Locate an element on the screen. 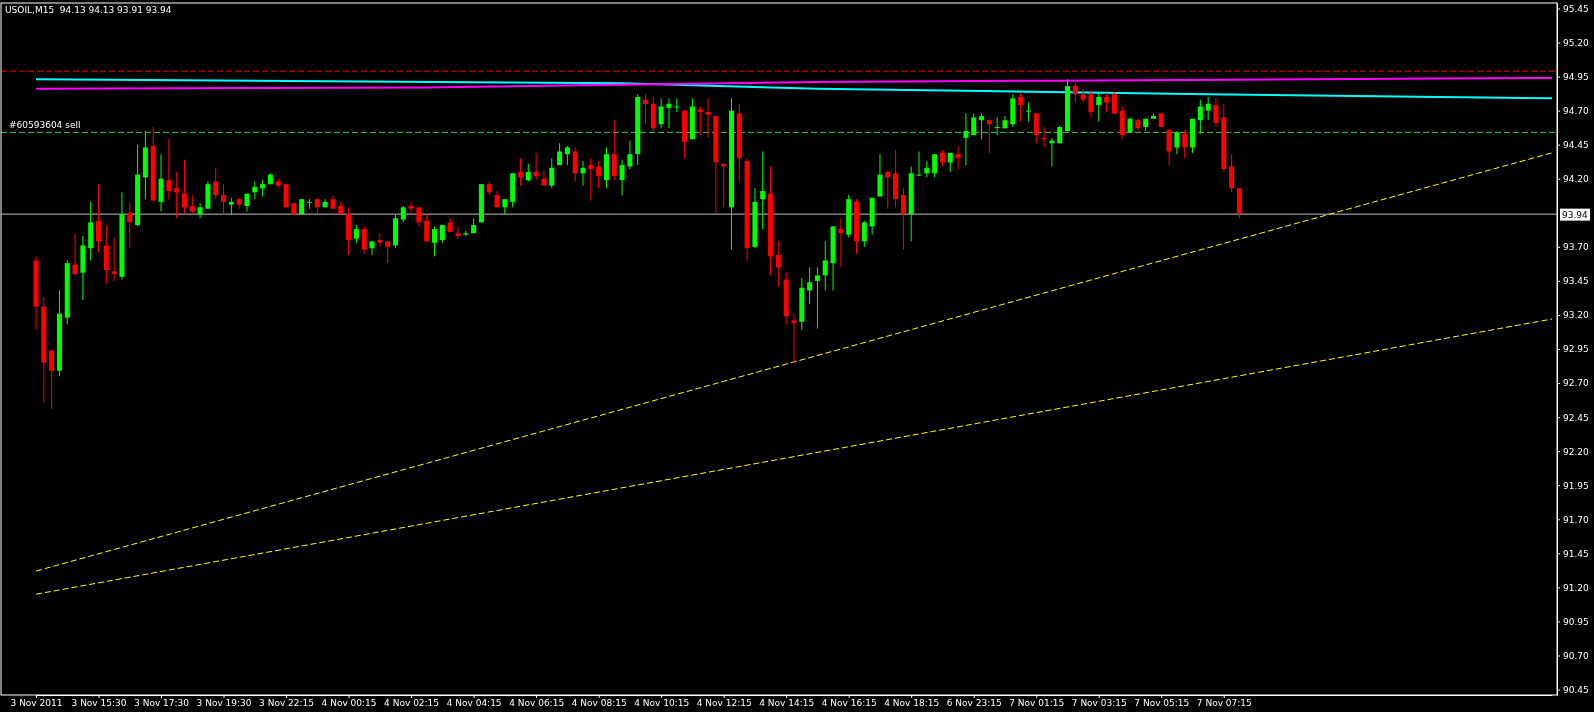 This screenshot has width=1594, height=712. y-tick-label: 91.45 is located at coordinates (1576, 553).